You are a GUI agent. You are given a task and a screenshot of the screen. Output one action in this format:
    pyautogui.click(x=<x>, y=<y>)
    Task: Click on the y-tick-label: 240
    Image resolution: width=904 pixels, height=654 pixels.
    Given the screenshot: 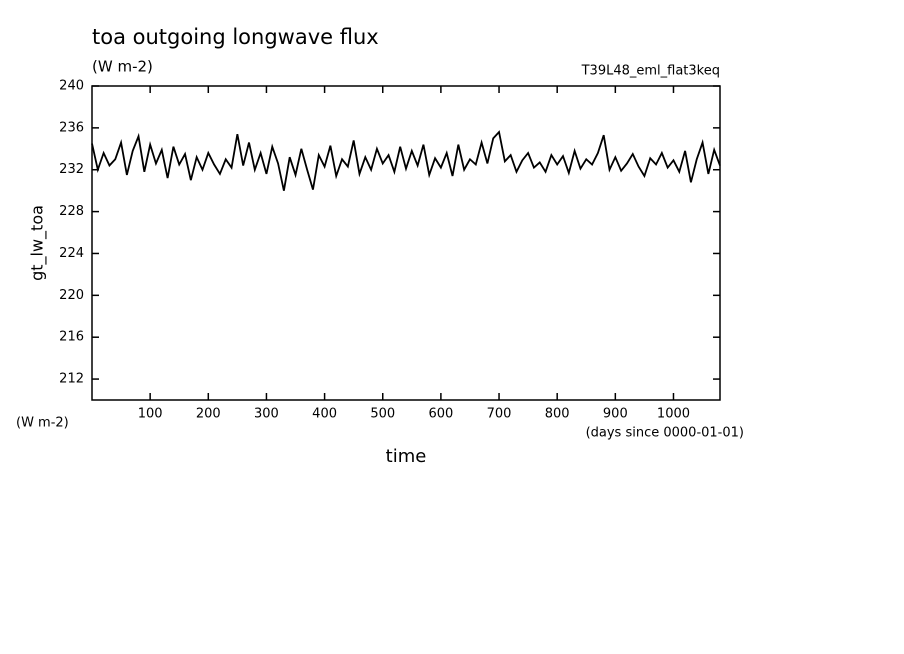 What is the action you would take?
    pyautogui.click(x=71, y=86)
    